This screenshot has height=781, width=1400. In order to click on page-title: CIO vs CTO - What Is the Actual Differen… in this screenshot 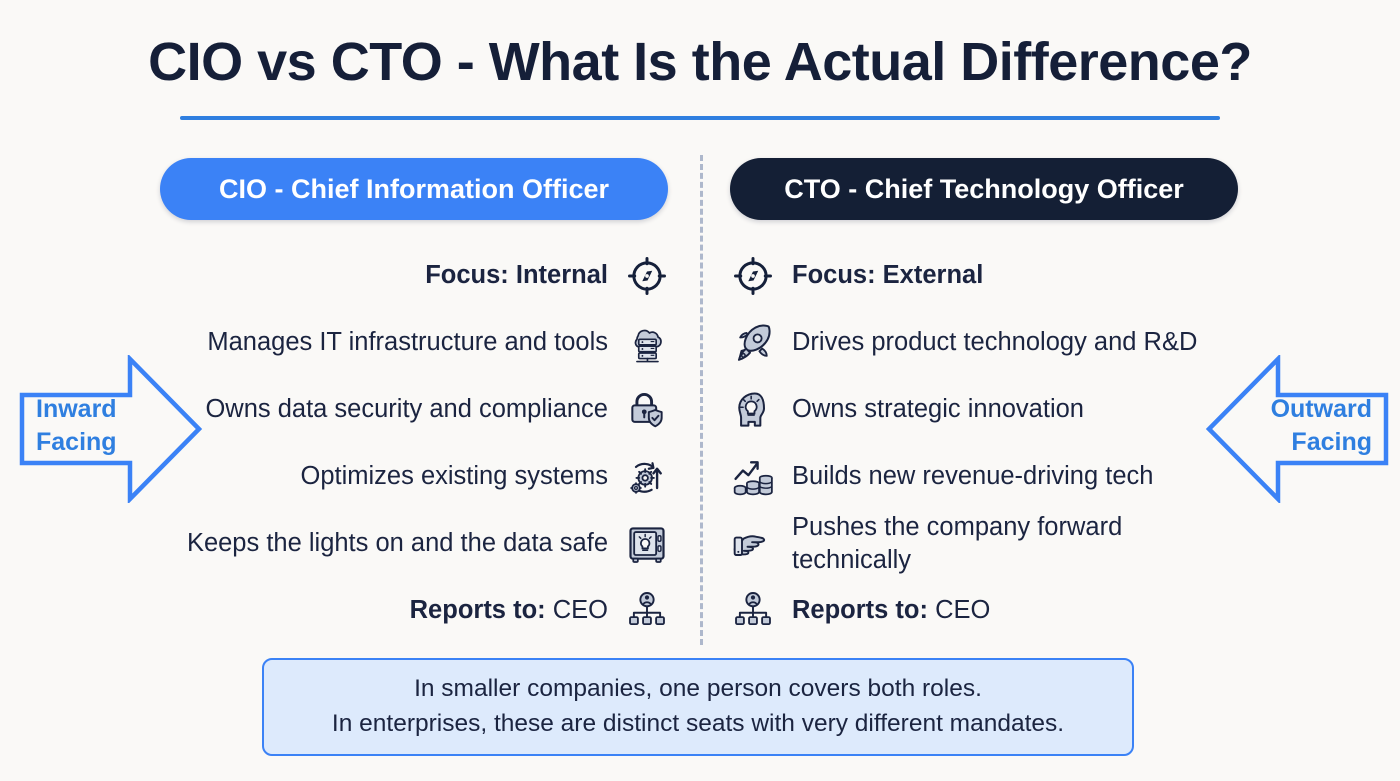, I will do `click(700, 62)`.